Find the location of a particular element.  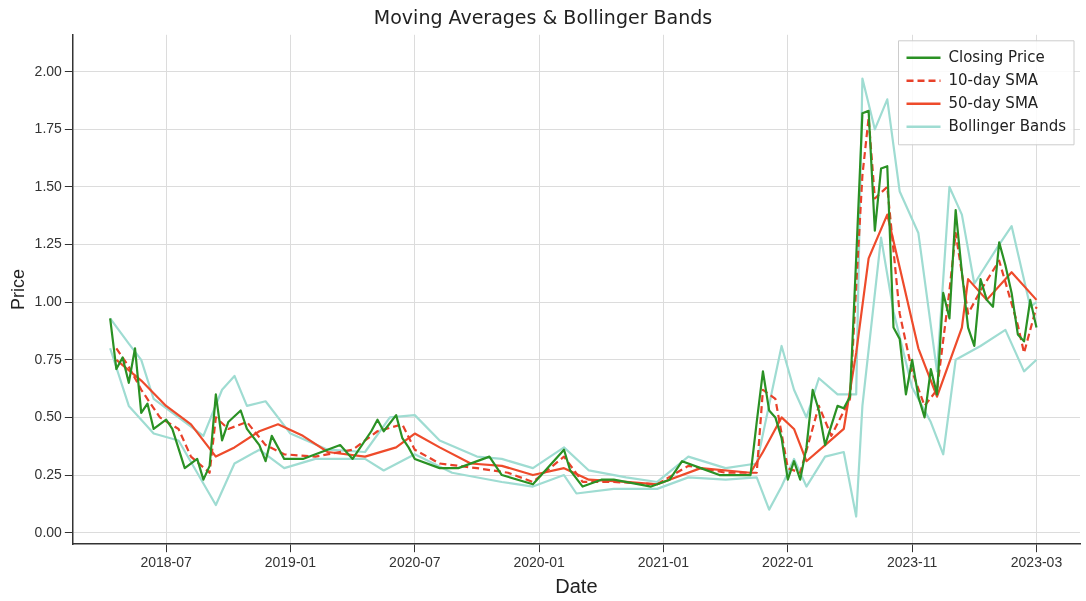

legend-label: Bollinger Bands is located at coordinates (1007, 125).